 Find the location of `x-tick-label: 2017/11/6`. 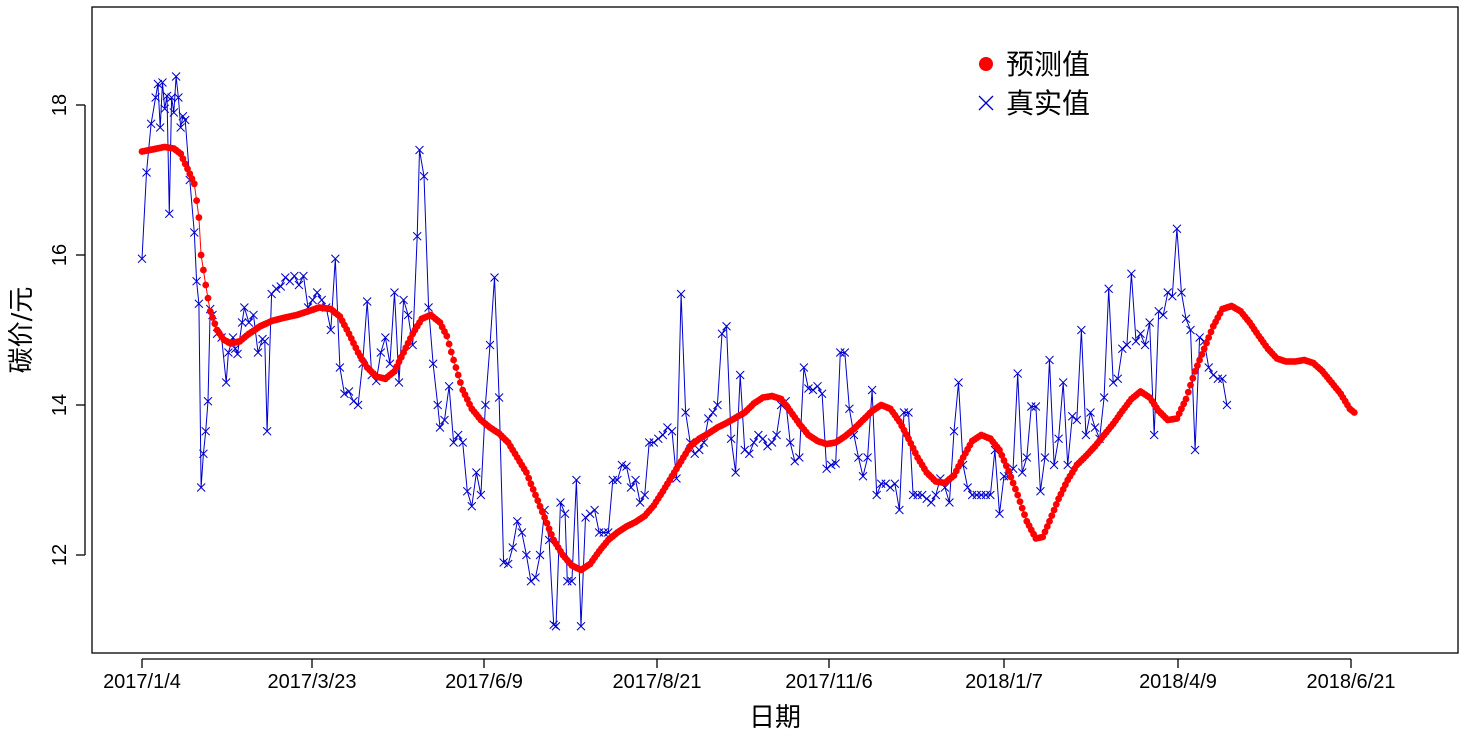

x-tick-label: 2017/11/6 is located at coordinates (829, 682).